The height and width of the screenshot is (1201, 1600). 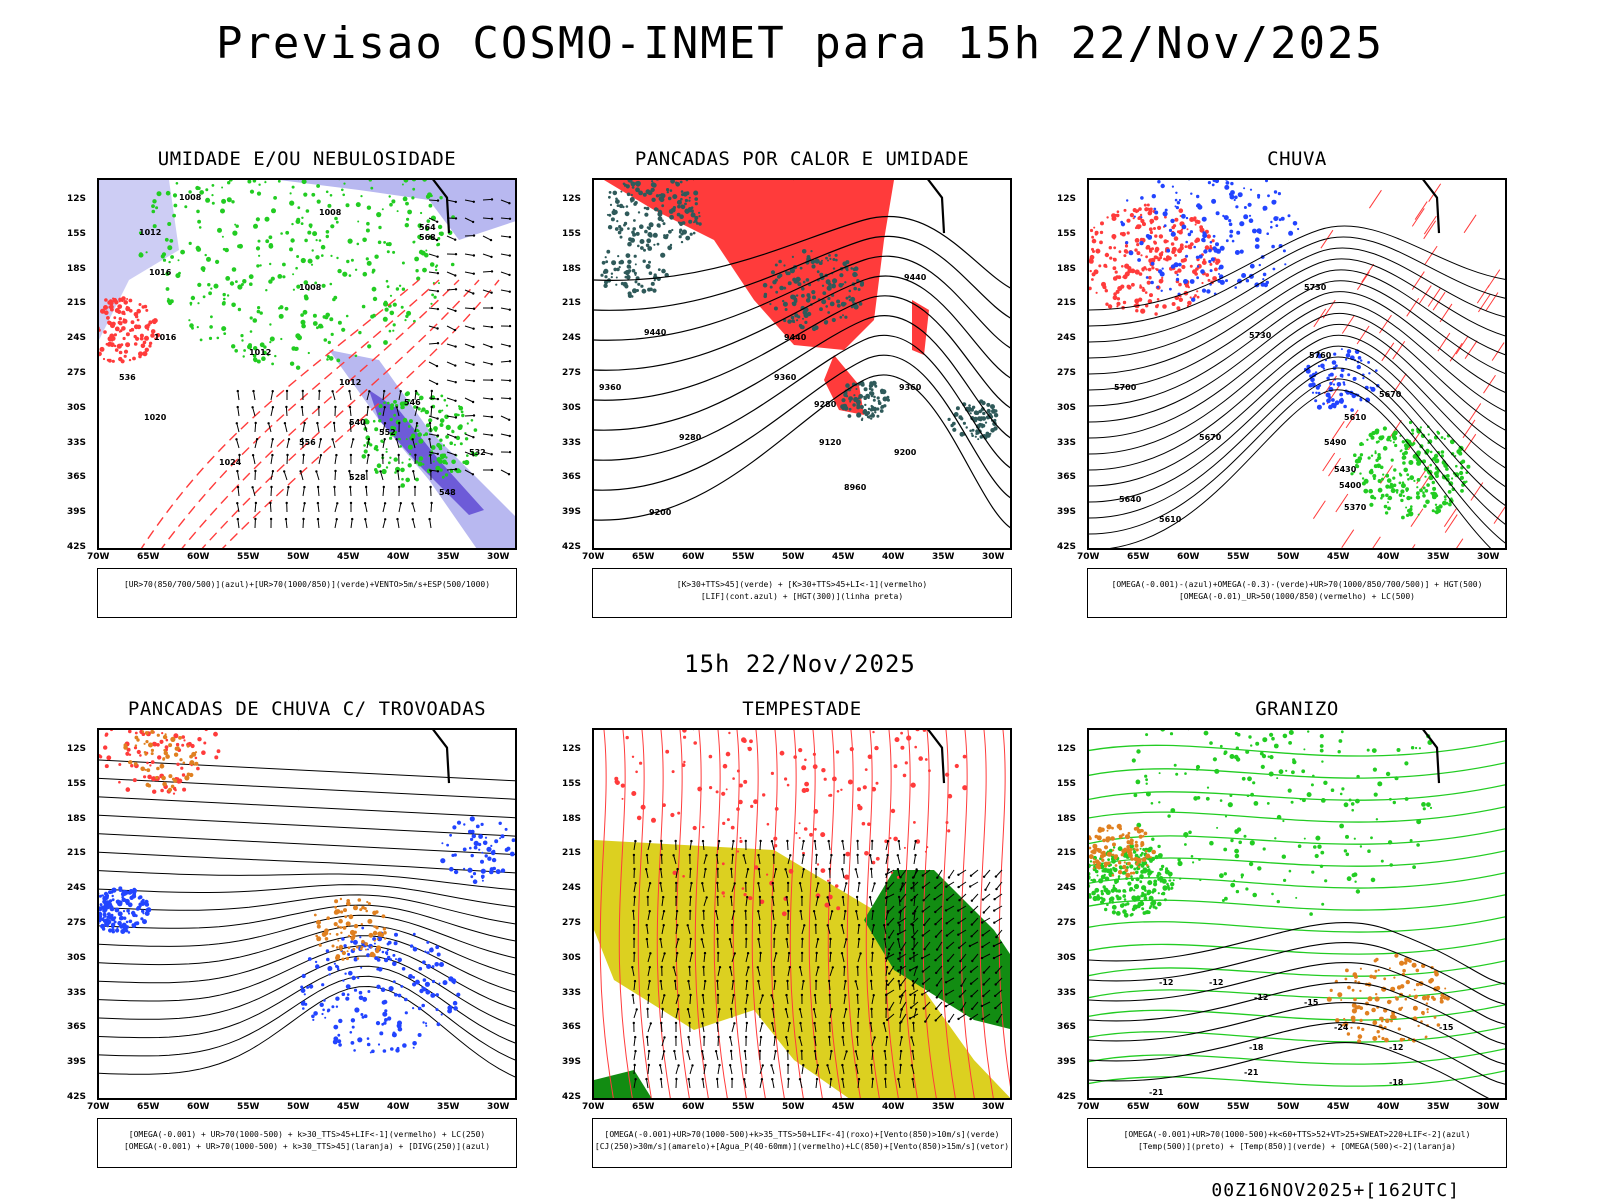 What do you see at coordinates (248, 1107) in the screenshot?
I see `lon-tick-label: 55W` at bounding box center [248, 1107].